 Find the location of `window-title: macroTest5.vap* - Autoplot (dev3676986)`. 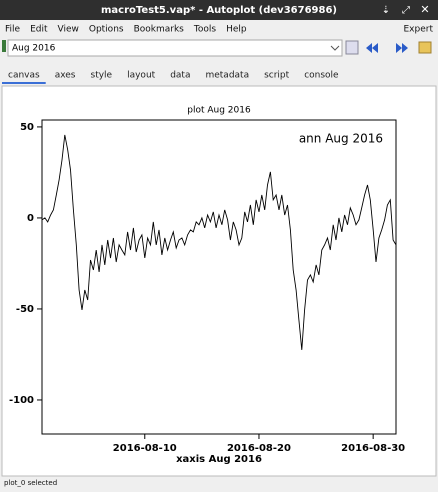

window-title: macroTest5.vap* - Autoplot (dev3676986) is located at coordinates (219, 10).